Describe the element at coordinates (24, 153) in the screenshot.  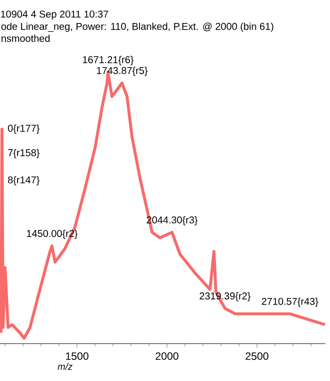
I see `annotation: 7{r158}` at that location.